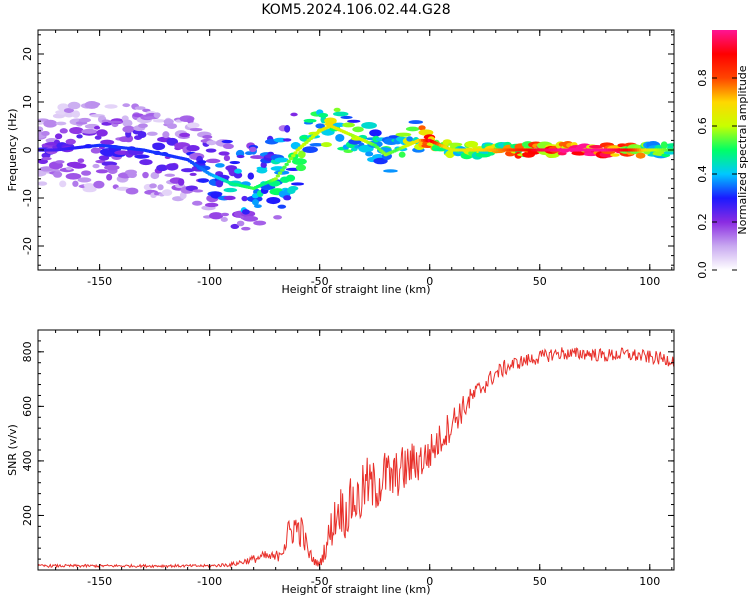  Describe the element at coordinates (702, 174) in the screenshot. I see `colorbar-tick-label: 0.4` at that location.